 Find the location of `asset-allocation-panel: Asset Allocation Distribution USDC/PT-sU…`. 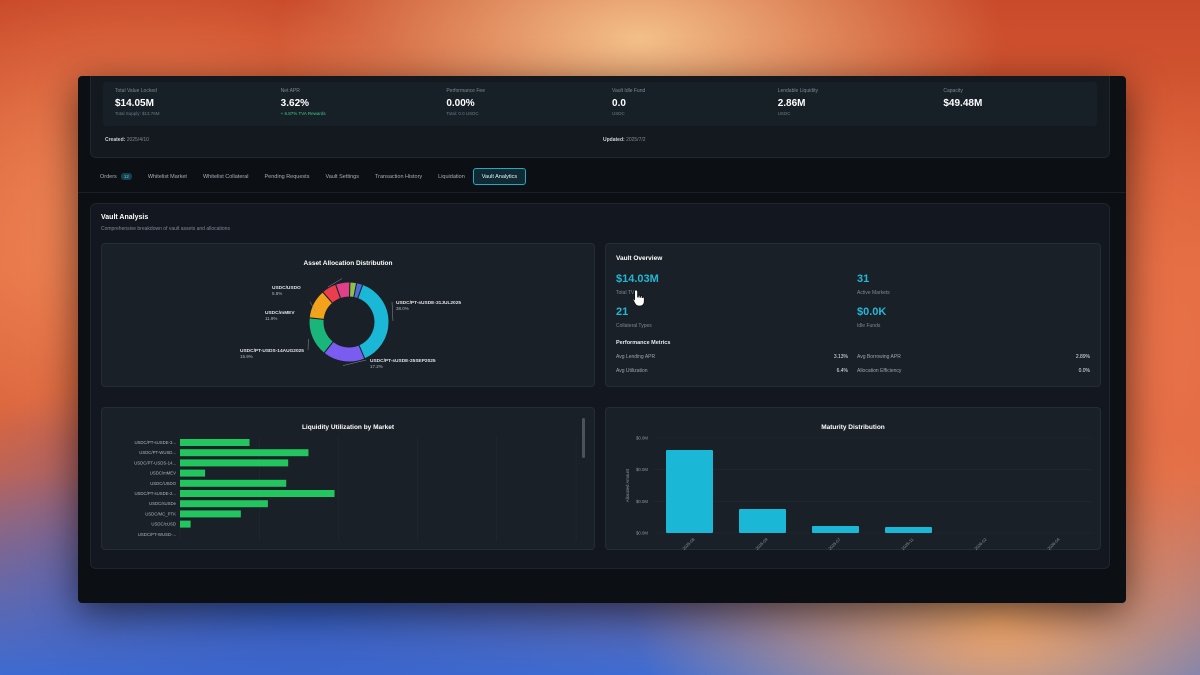

asset-allocation-panel: Asset Allocation Distribution USDC/PT-sU… is located at coordinates (348, 315).